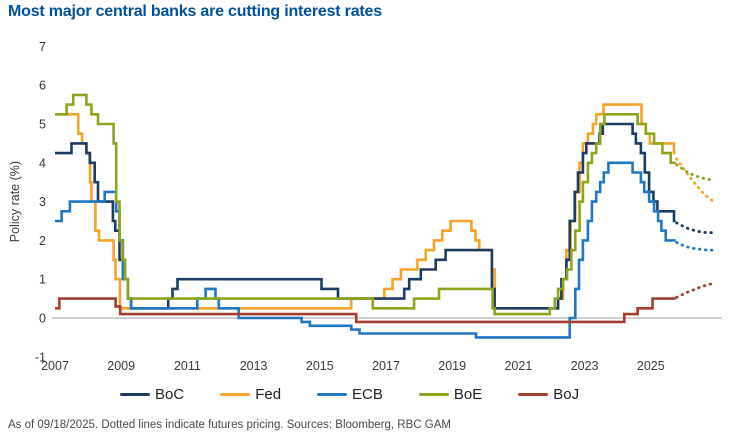 The height and width of the screenshot is (440, 729). I want to click on y-tick-label: 1, so click(42, 280).